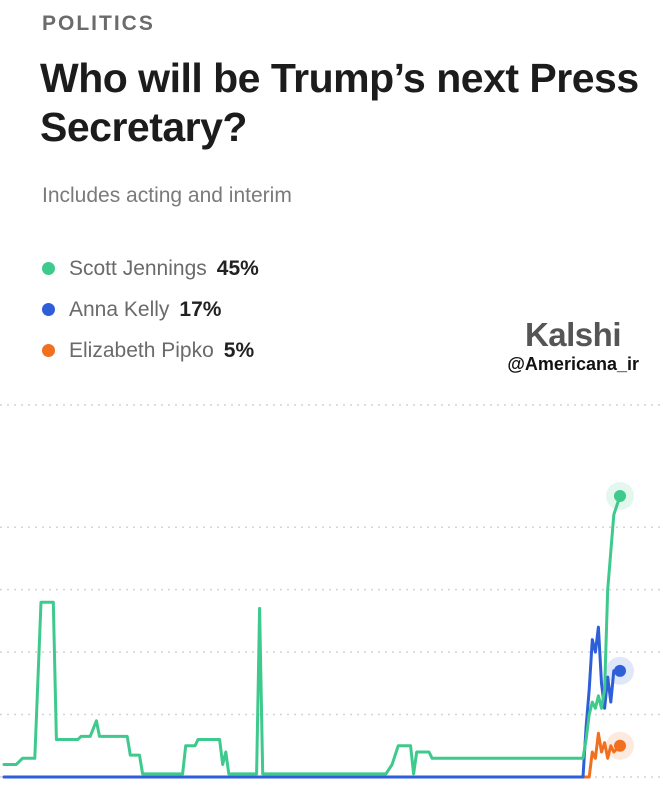 The image size is (663, 800). Describe the element at coordinates (119, 309) in the screenshot. I see `legend-name: Anna Kelly` at that location.